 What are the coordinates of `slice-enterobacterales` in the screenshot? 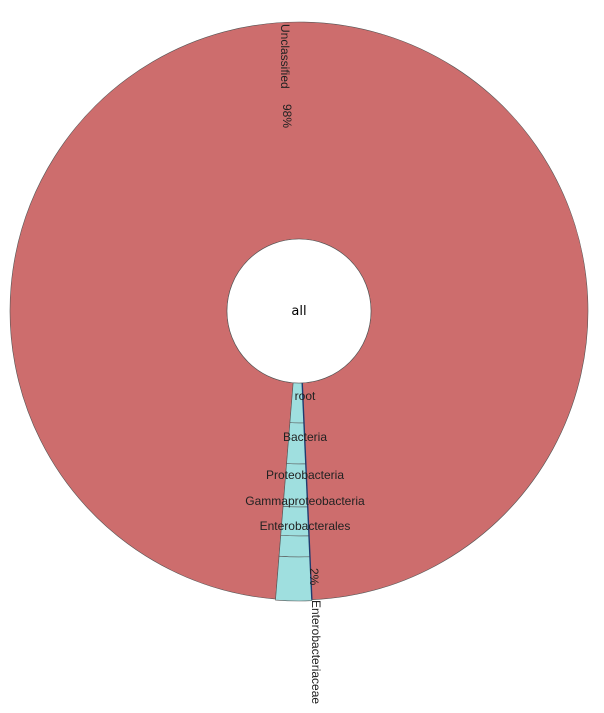 It's located at (294, 546).